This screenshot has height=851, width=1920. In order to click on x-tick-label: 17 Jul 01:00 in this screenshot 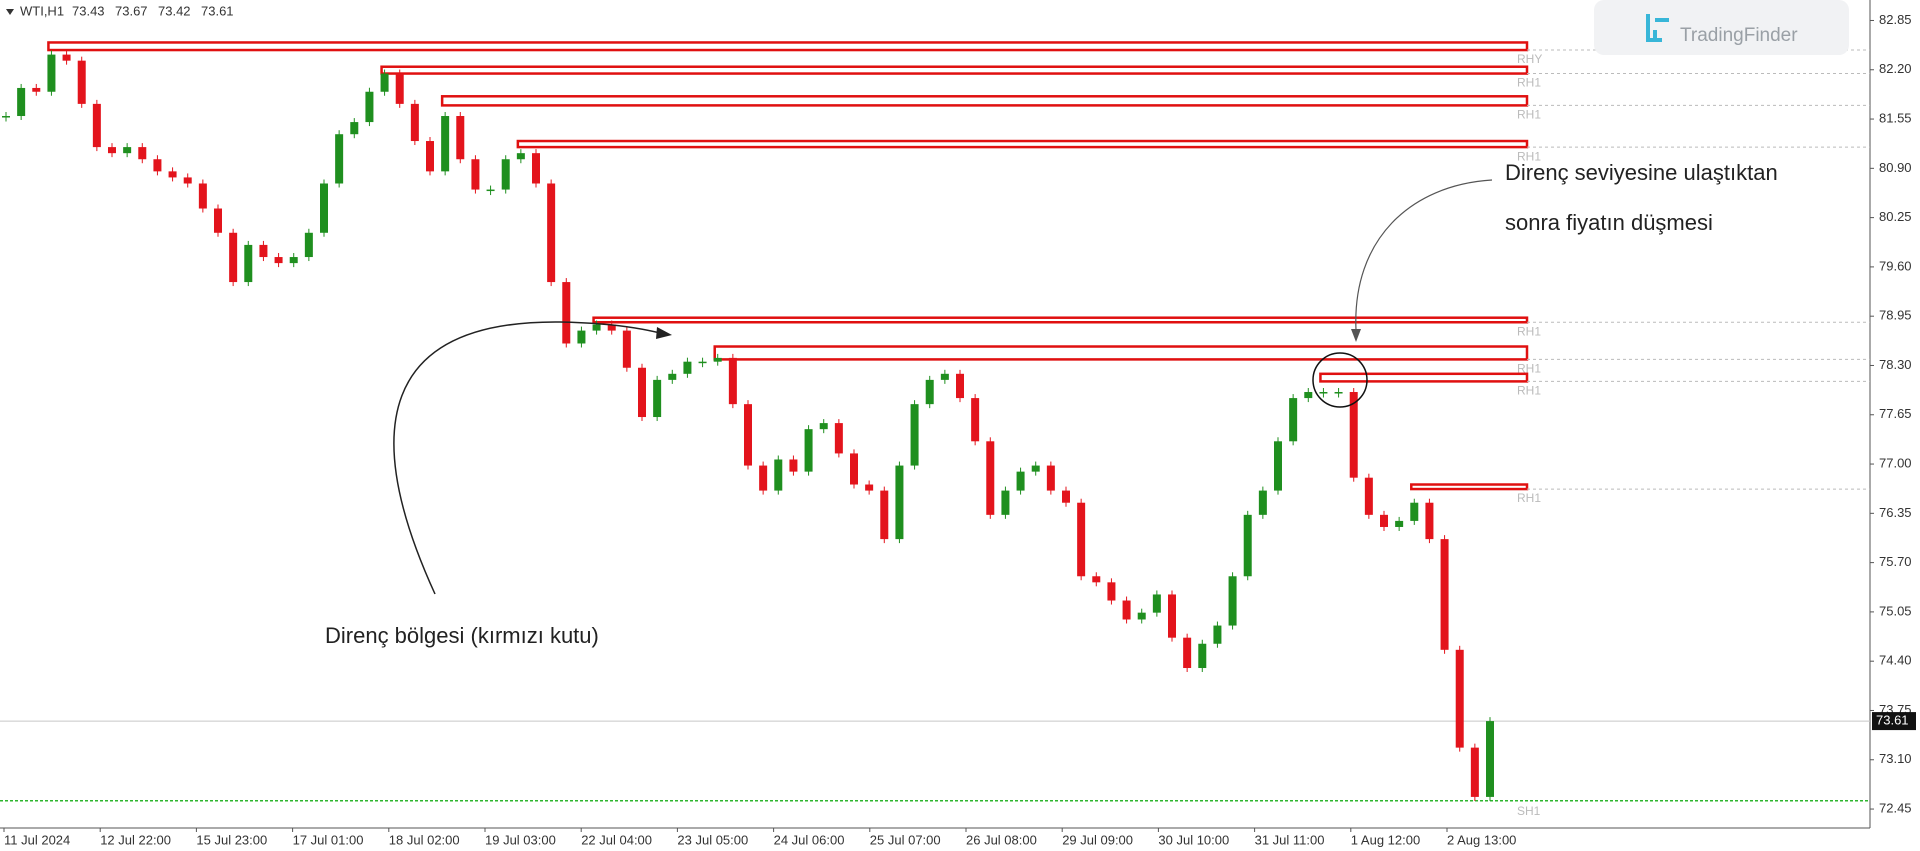, I will do `click(328, 839)`.